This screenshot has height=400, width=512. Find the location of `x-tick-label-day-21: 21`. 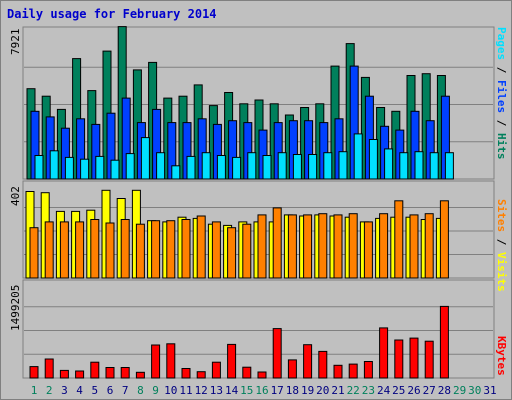

x-tick-label-day-21: 21 is located at coordinates (337, 390).